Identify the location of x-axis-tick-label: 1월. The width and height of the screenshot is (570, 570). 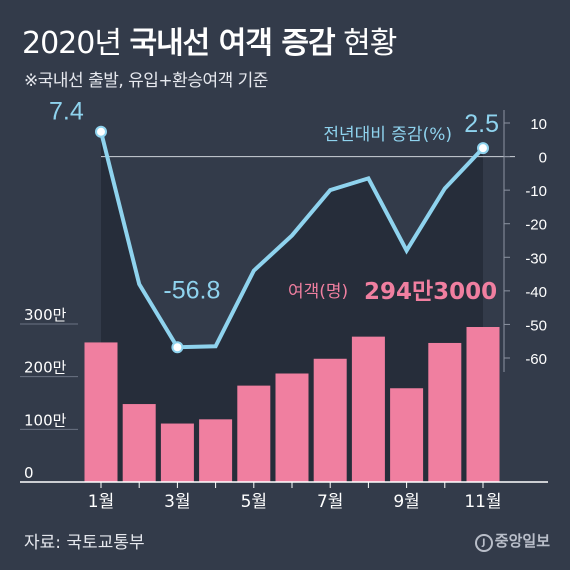
(101, 502).